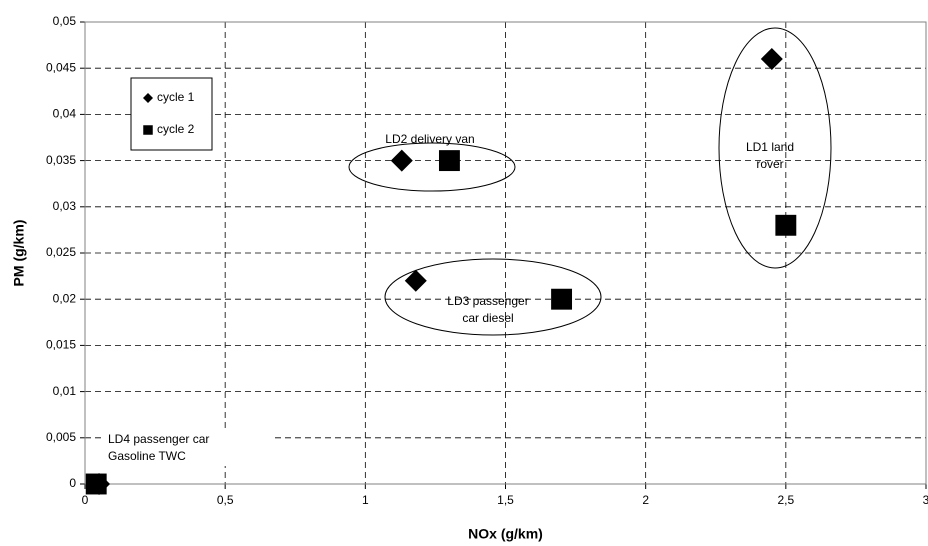  I want to click on y-tick-label: 0,05, so click(65, 21).